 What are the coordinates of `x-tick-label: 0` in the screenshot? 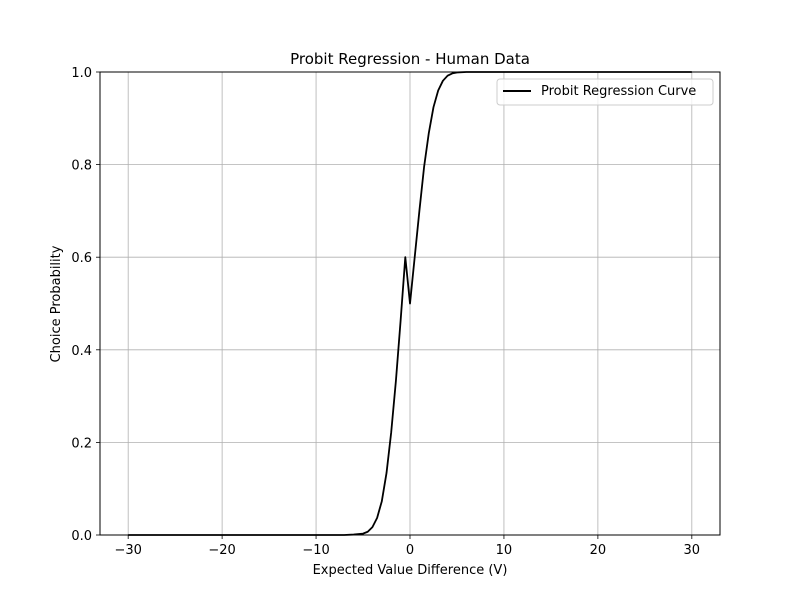 It's located at (410, 550).